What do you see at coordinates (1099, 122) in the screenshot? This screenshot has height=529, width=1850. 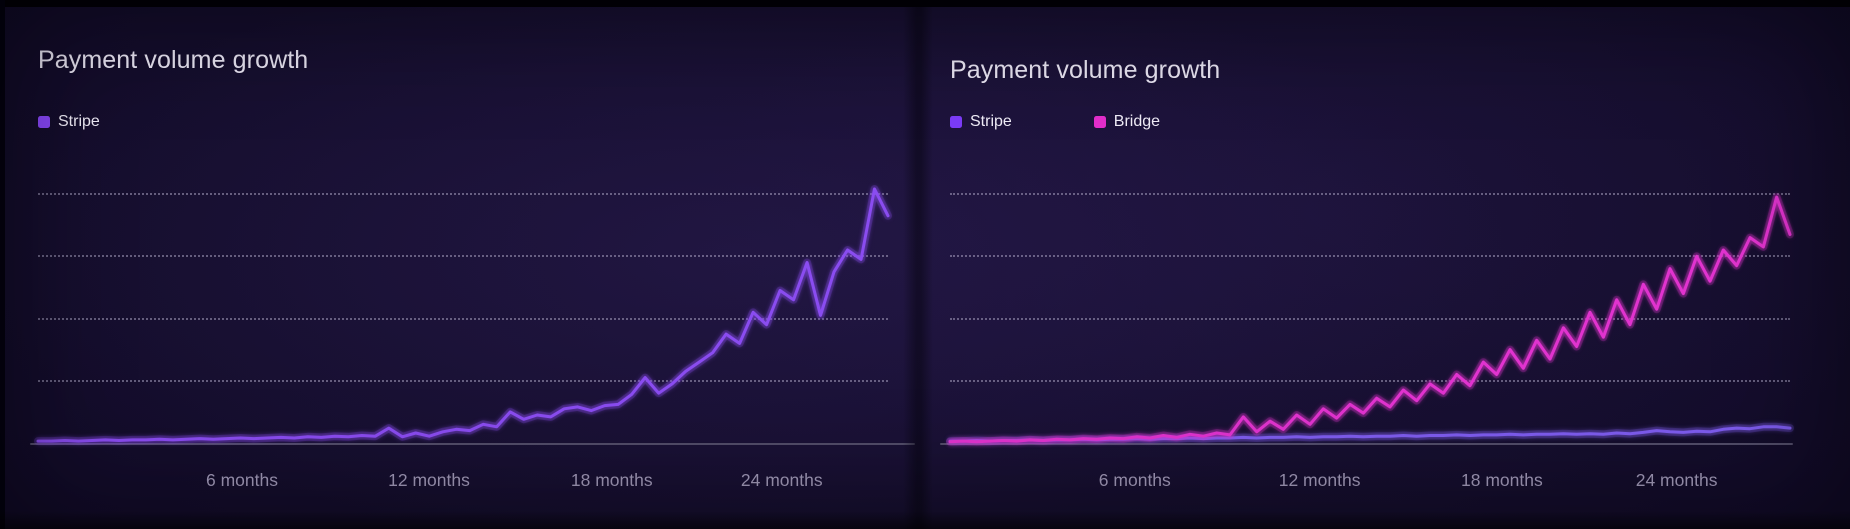 I see `legend-swatch-bridge` at bounding box center [1099, 122].